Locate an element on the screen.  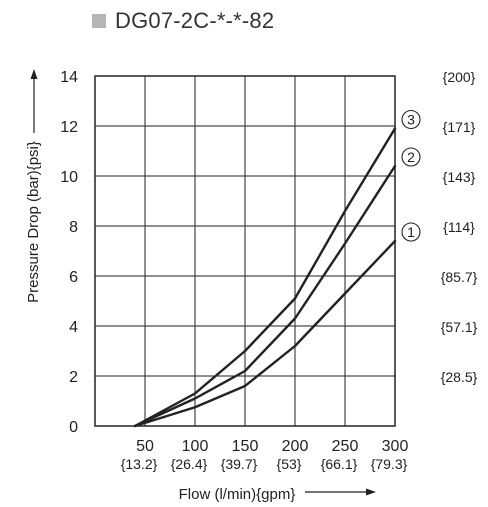
y-tick-label: 10 is located at coordinates (69, 177).